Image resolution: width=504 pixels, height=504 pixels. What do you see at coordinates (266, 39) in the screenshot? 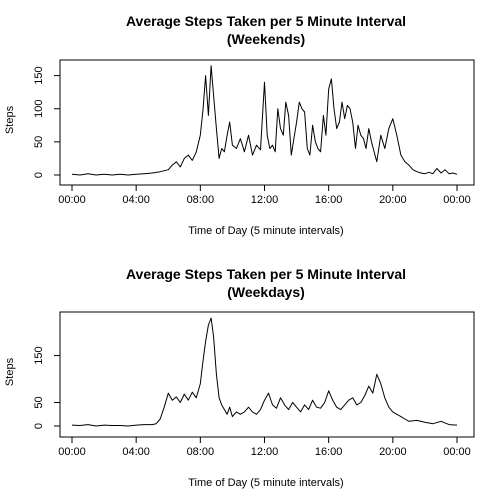
I see `chart-subtitle: (Weekends)` at bounding box center [266, 39].